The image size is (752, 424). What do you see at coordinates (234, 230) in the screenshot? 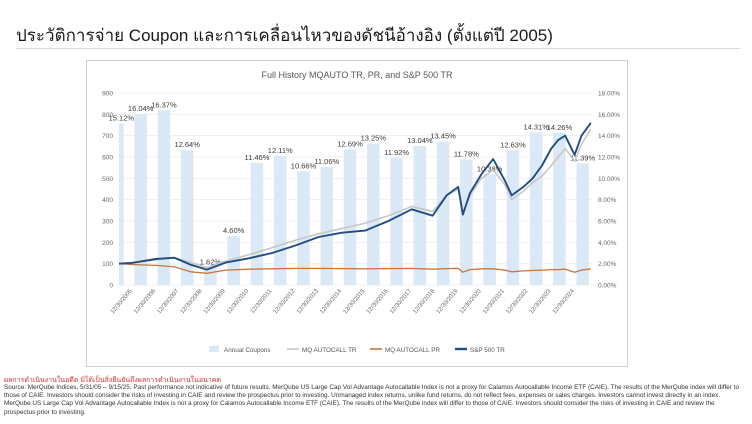
I see `coupon-label: 4.60%` at bounding box center [234, 230].